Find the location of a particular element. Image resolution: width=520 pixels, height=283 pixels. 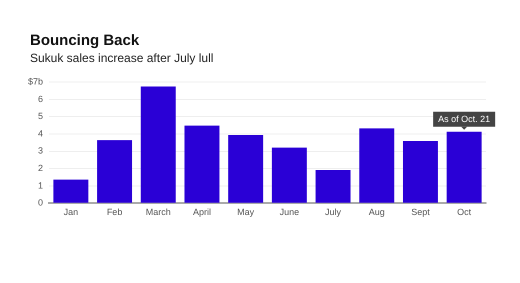

y-tick-label: 6 is located at coordinates (41, 99).